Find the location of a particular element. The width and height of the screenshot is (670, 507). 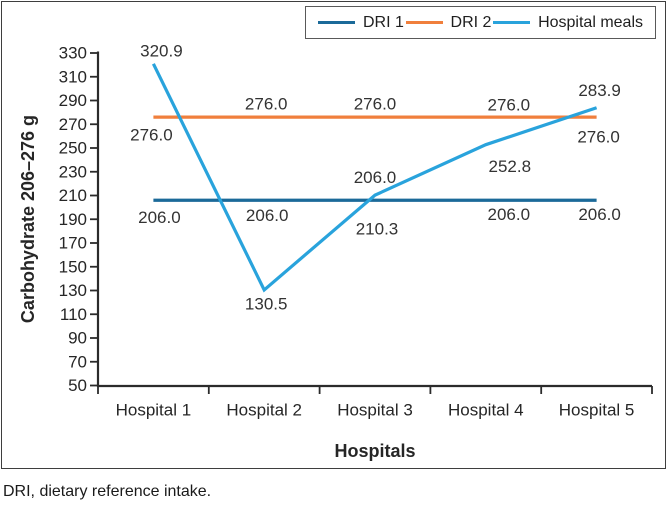

x-category-label: Hospital 4 is located at coordinates (486, 410).